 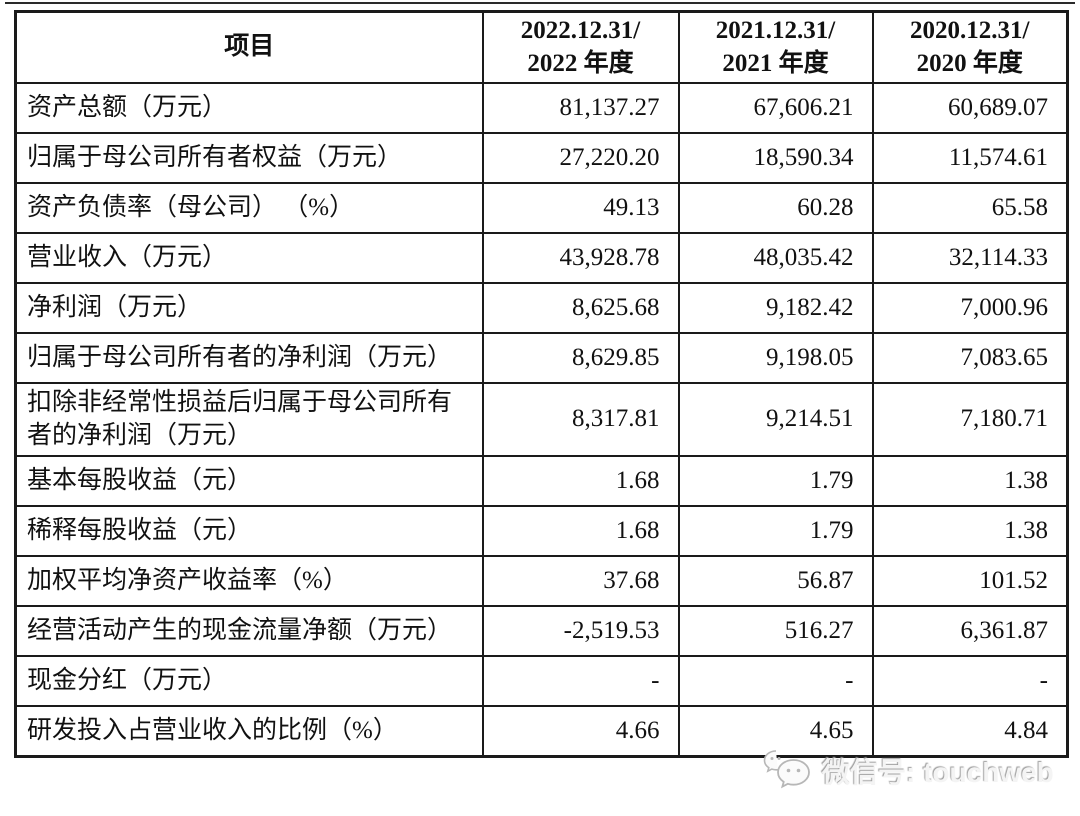 I want to click on row-label-cell: 加权平均净资产收益率（%）, so click(x=249, y=581).